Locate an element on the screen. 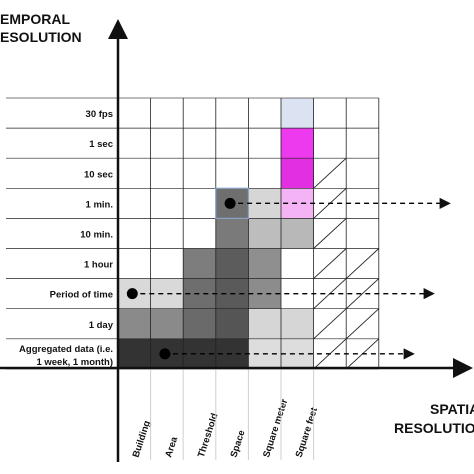  grid-cell-r4-c3 is located at coordinates (232, 233).